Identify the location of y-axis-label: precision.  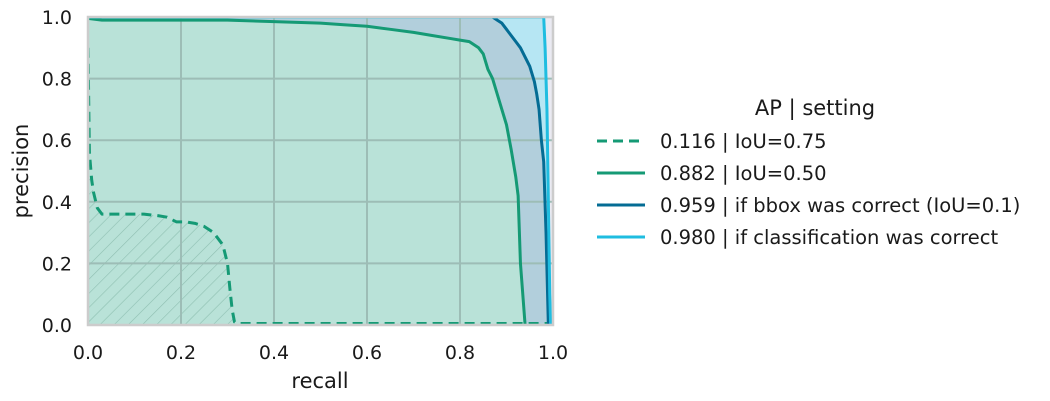
(21, 171).